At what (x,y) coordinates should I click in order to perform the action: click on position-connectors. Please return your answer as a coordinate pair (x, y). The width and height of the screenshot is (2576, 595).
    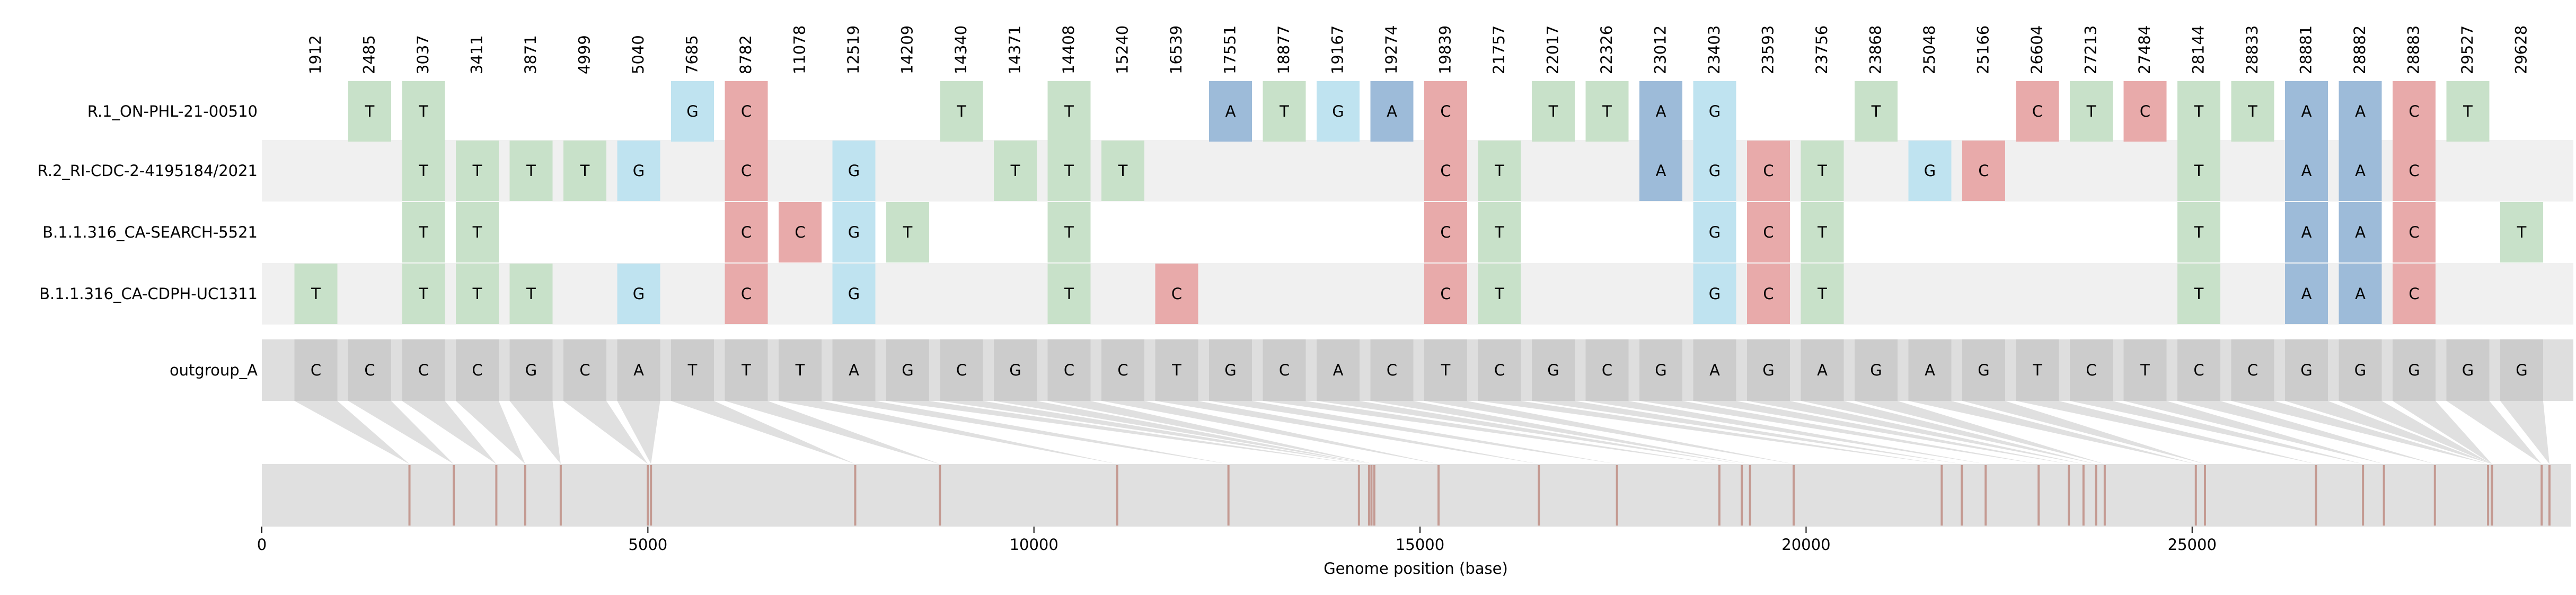
    Looking at the image, I should click on (1421, 432).